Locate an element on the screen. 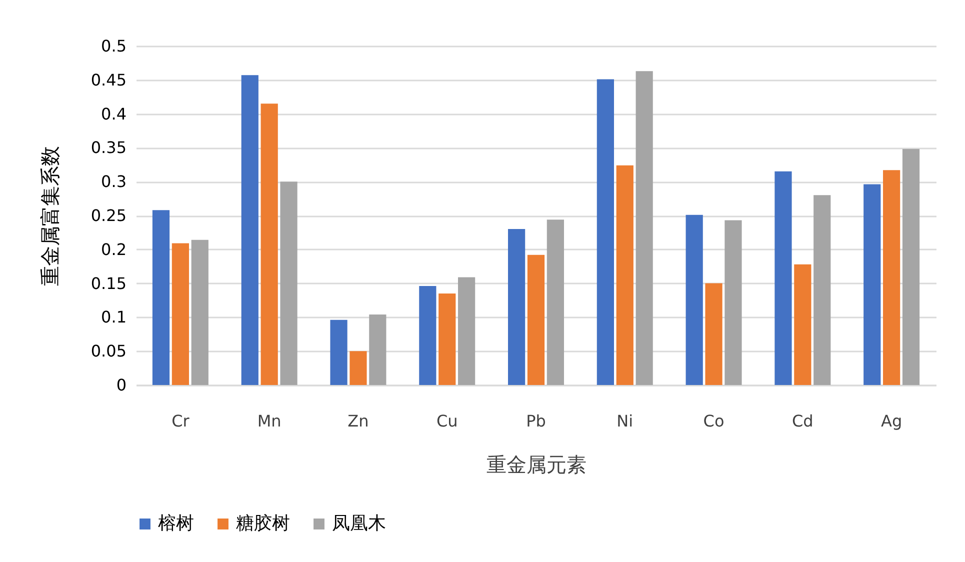 This screenshot has height=562, width=965. y-tick-label: 0.45 is located at coordinates (108, 80).